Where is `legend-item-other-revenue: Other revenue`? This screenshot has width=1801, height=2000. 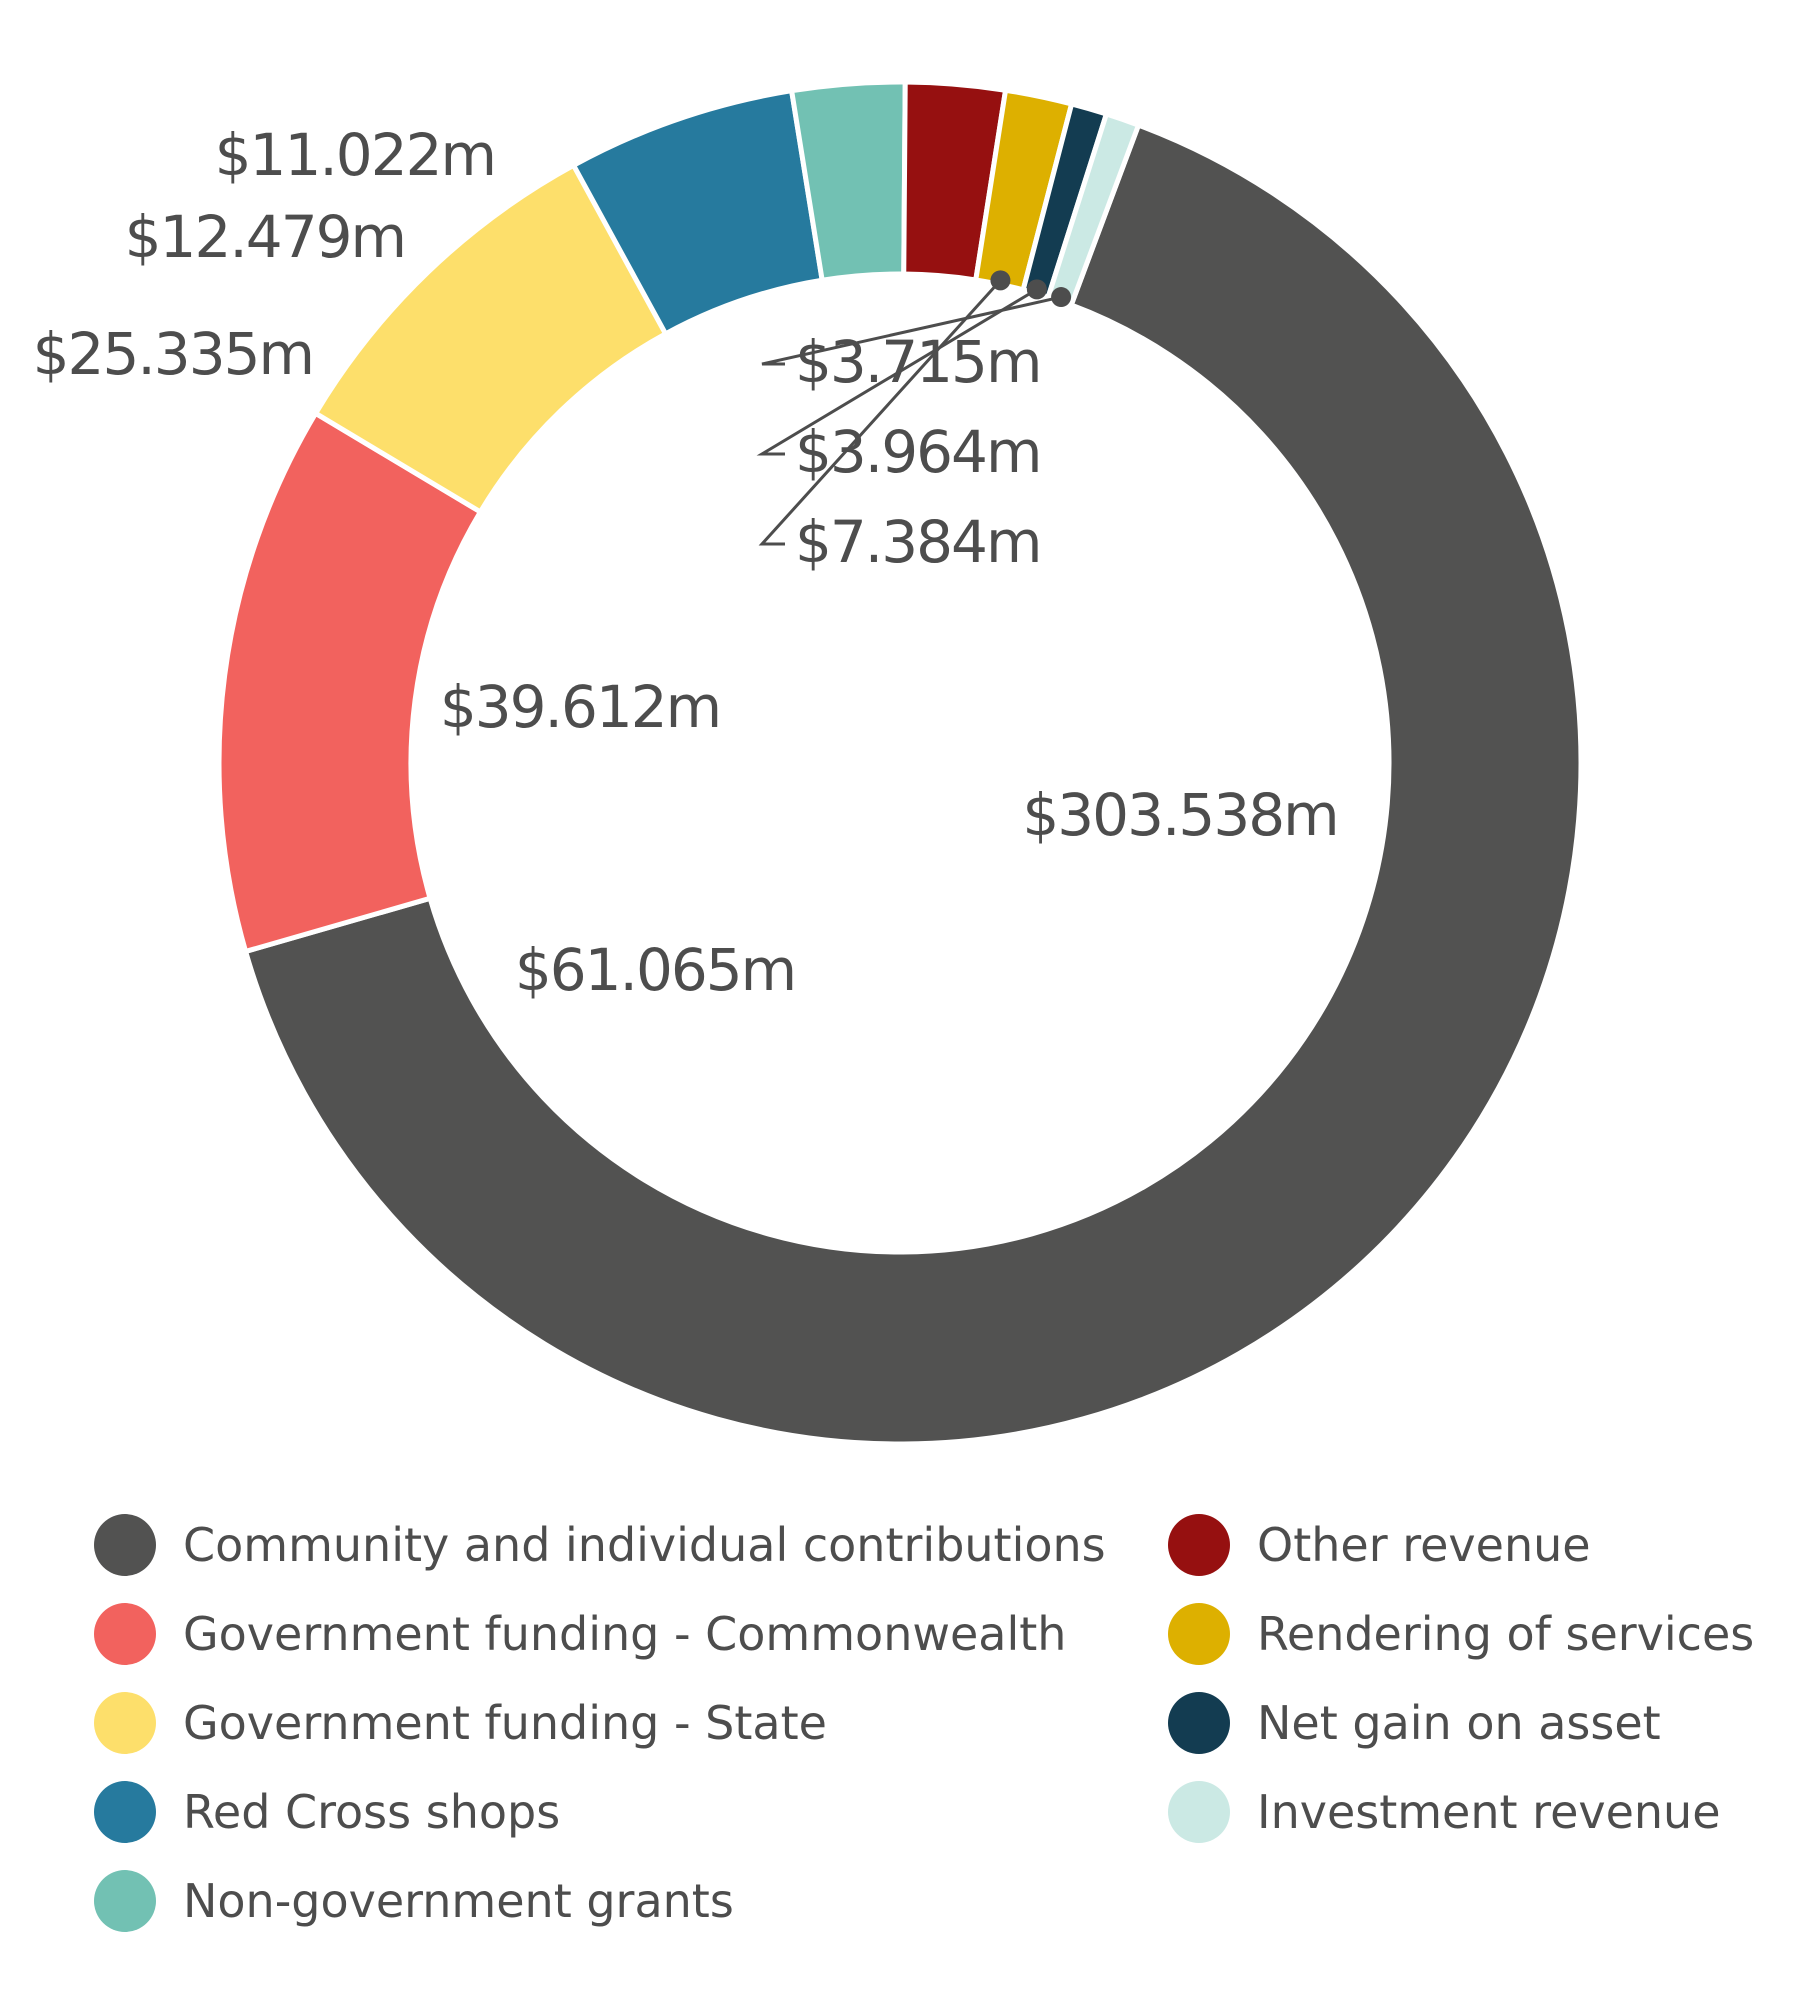
legend-item-other-revenue: Other revenue is located at coordinates (1379, 1545).